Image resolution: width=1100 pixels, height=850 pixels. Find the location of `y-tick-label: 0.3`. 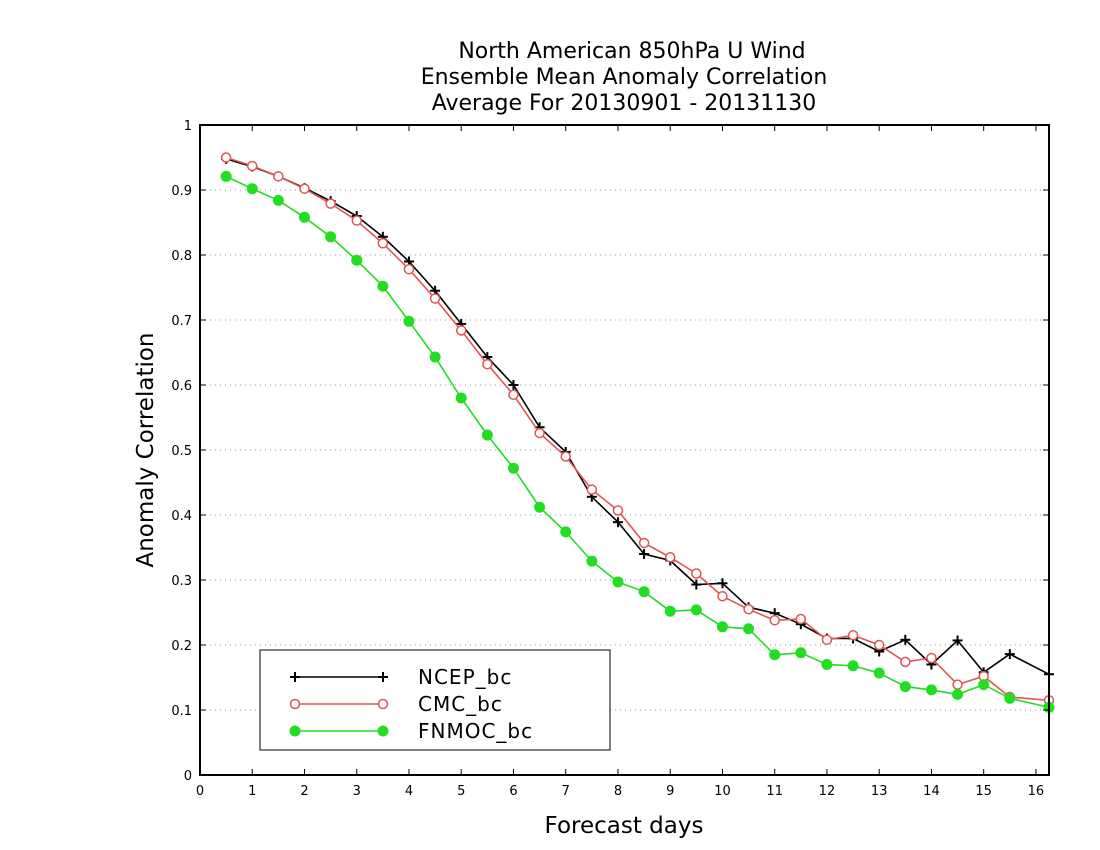

y-tick-label: 0.3 is located at coordinates (181, 581).